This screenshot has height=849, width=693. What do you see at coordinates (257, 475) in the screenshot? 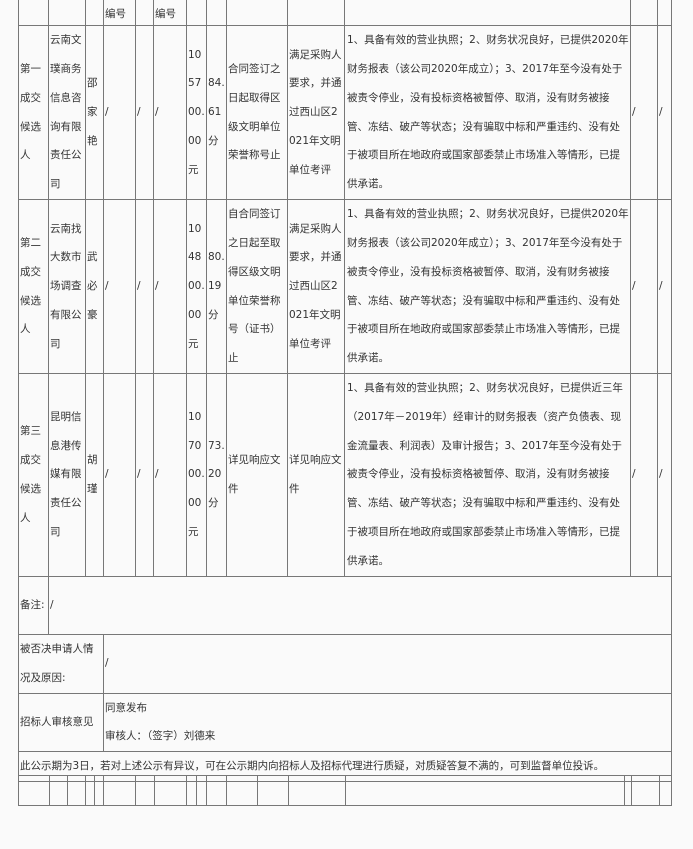
I see `candidate-honor: 详见响应文件` at bounding box center [257, 475].